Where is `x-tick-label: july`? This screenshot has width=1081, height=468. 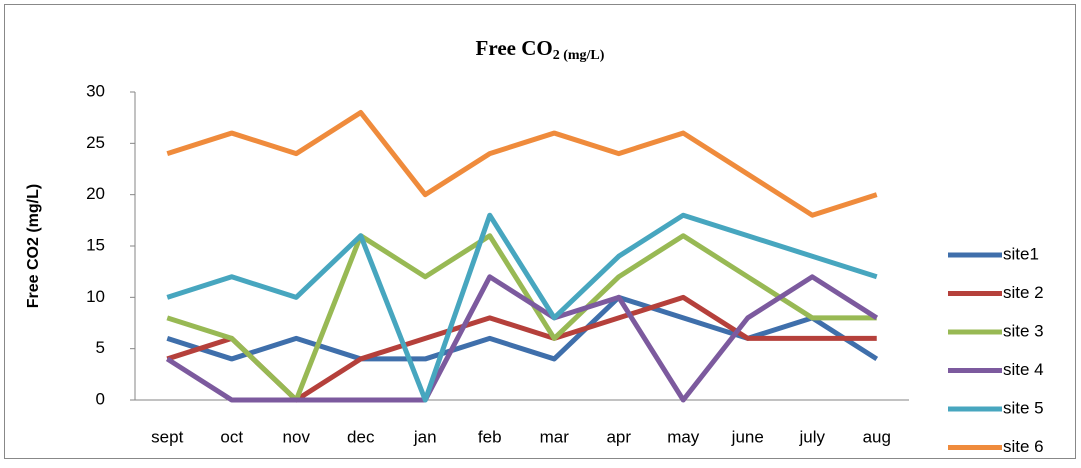 x-tick-label: july is located at coordinates (811, 436).